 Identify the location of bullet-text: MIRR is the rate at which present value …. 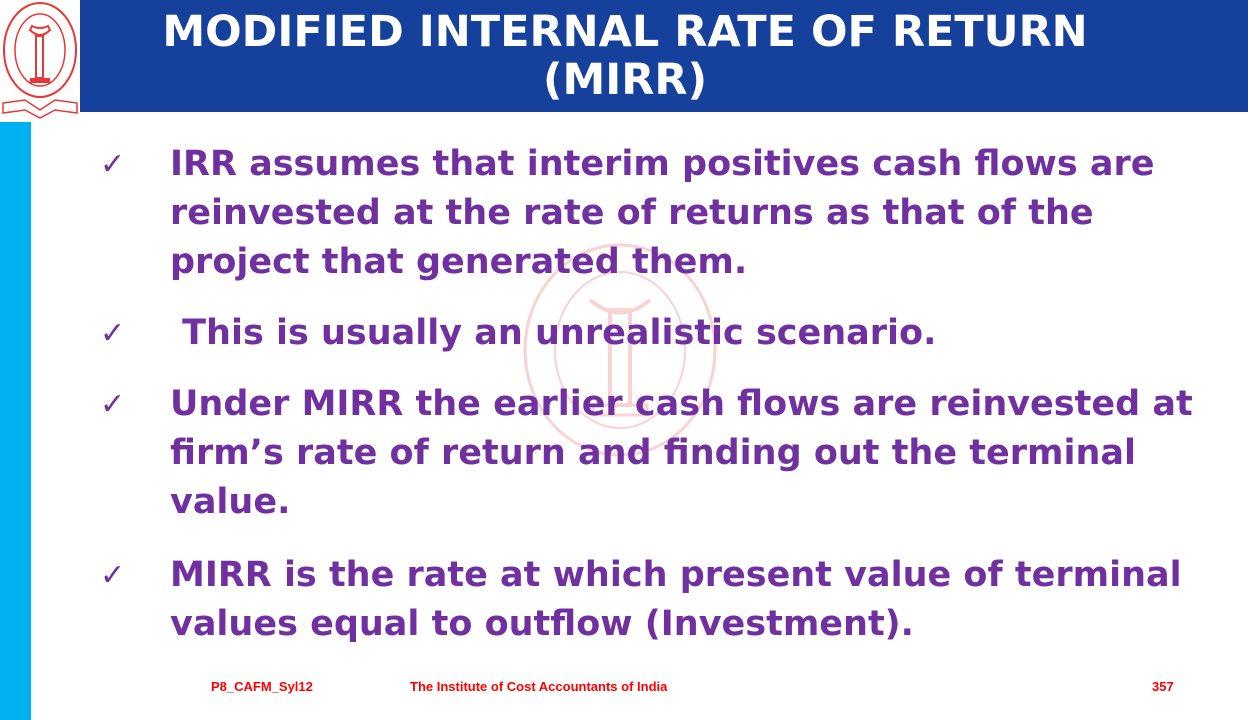
(676, 599).